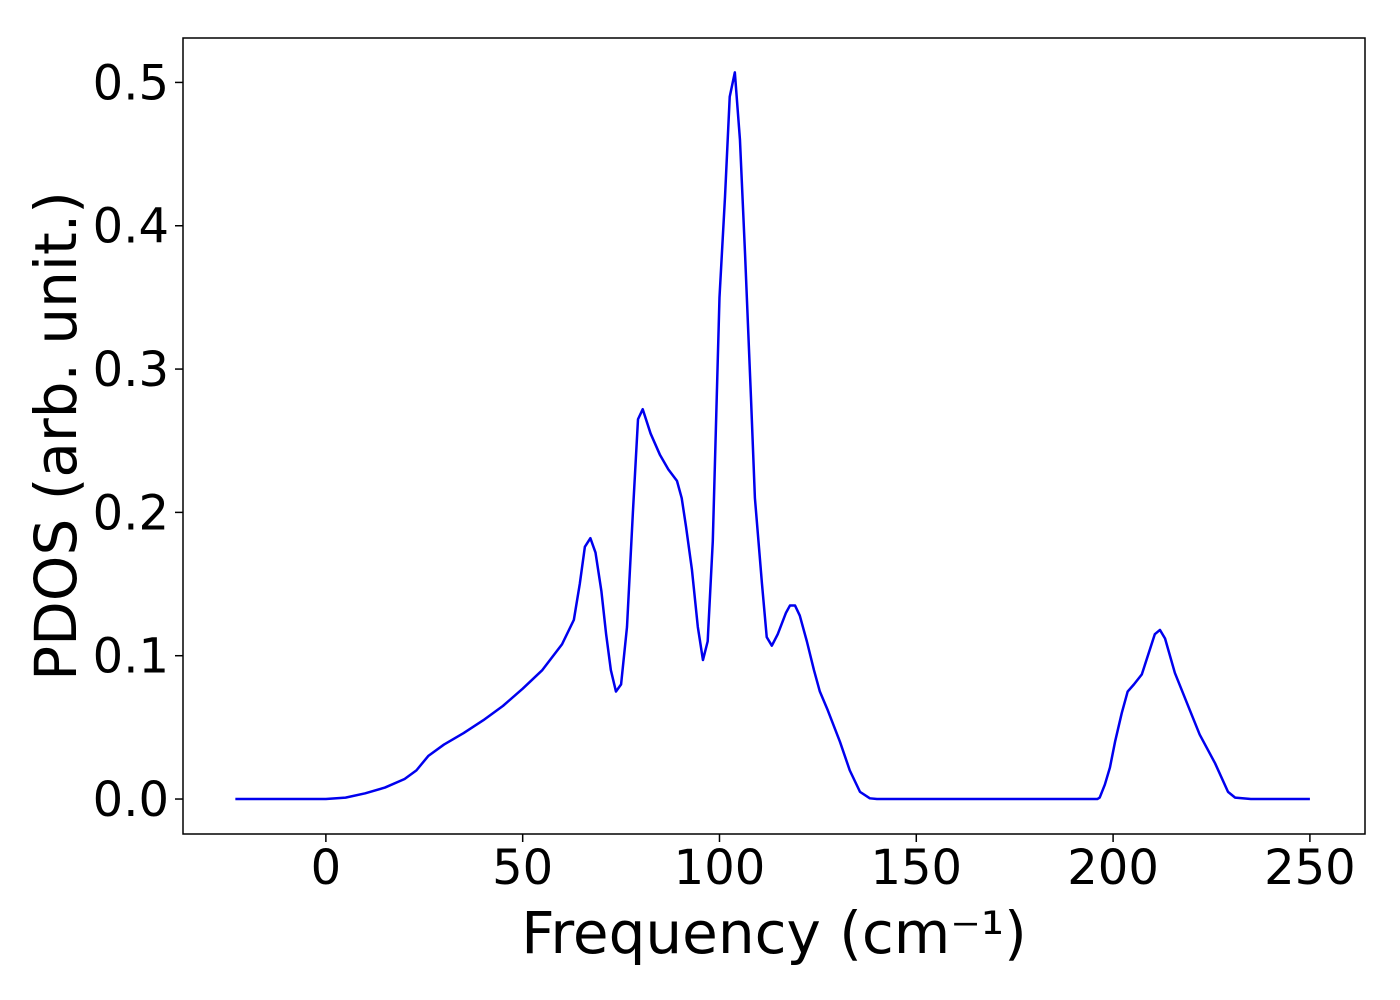 The height and width of the screenshot is (1000, 1400). What do you see at coordinates (1310, 868) in the screenshot?
I see `x-tick-label: 250` at bounding box center [1310, 868].